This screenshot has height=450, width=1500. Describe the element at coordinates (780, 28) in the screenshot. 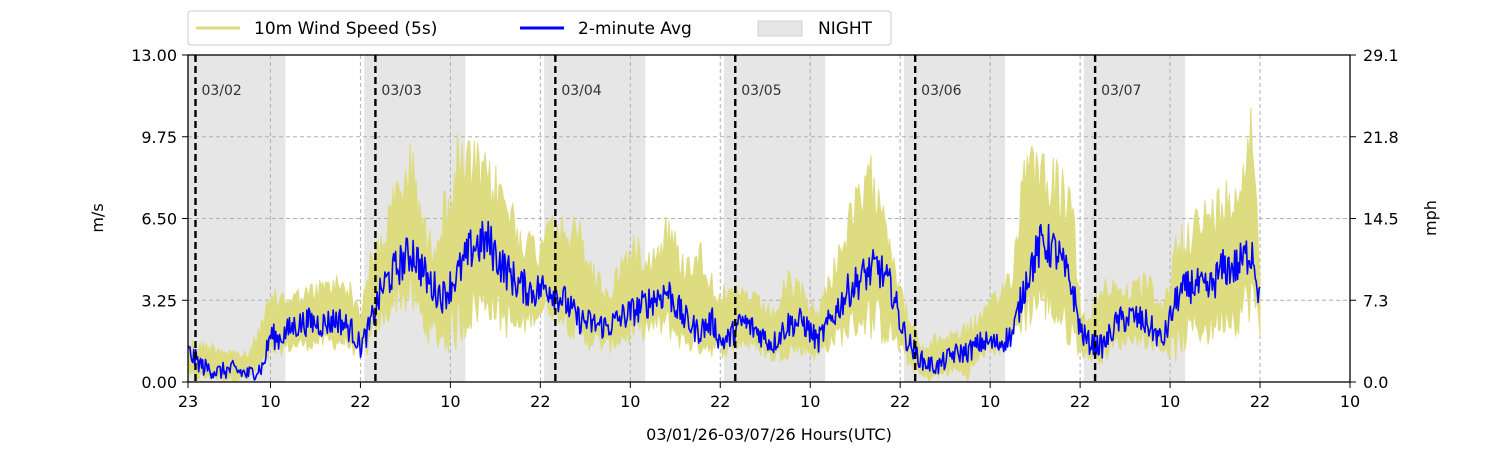

I see `legend-swatch-night` at that location.